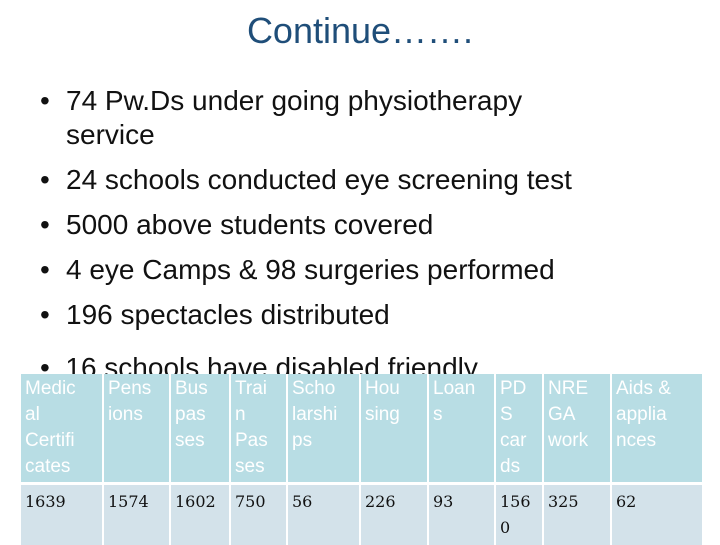  What do you see at coordinates (360, 31) in the screenshot?
I see `slide-title: Continue…….` at bounding box center [360, 31].